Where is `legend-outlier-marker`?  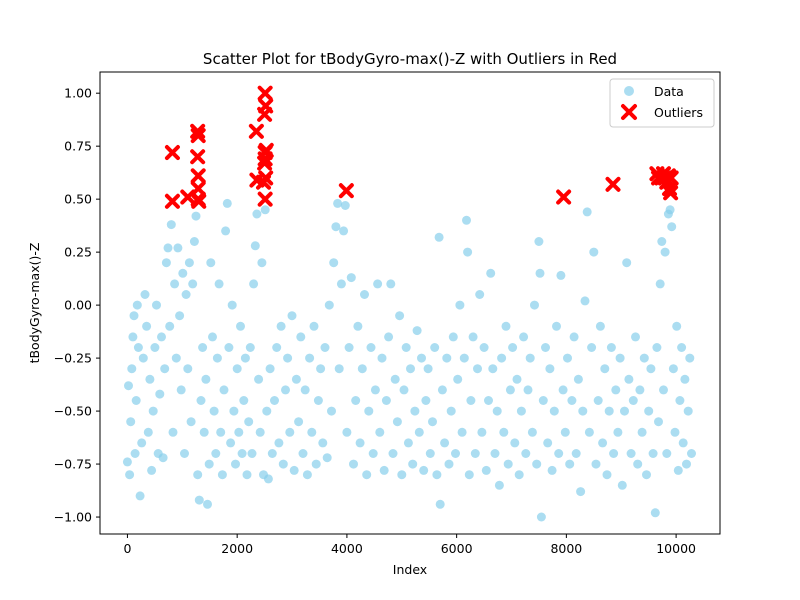
legend-outlier-marker is located at coordinates (629, 112).